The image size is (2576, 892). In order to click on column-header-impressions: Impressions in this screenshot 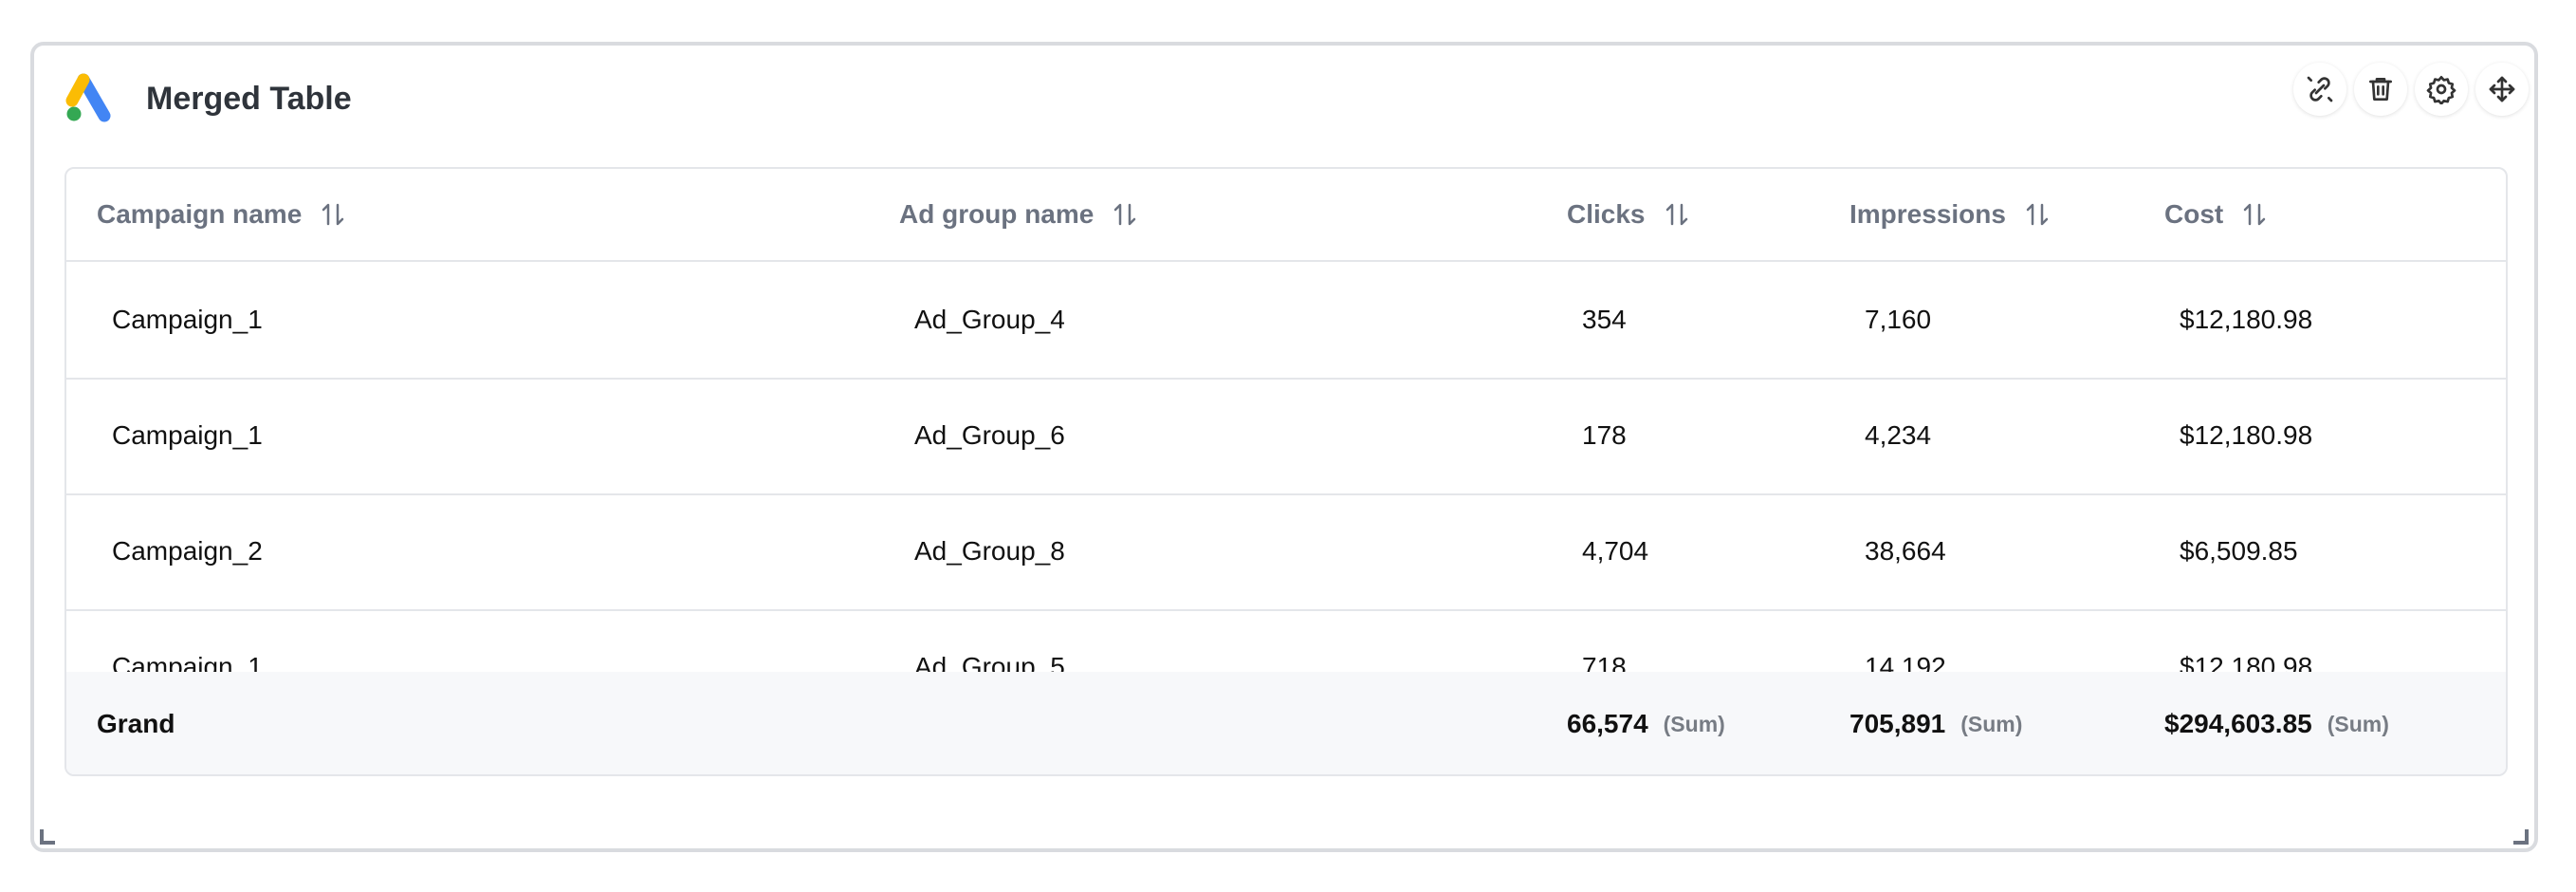, I will do `click(1950, 214)`.